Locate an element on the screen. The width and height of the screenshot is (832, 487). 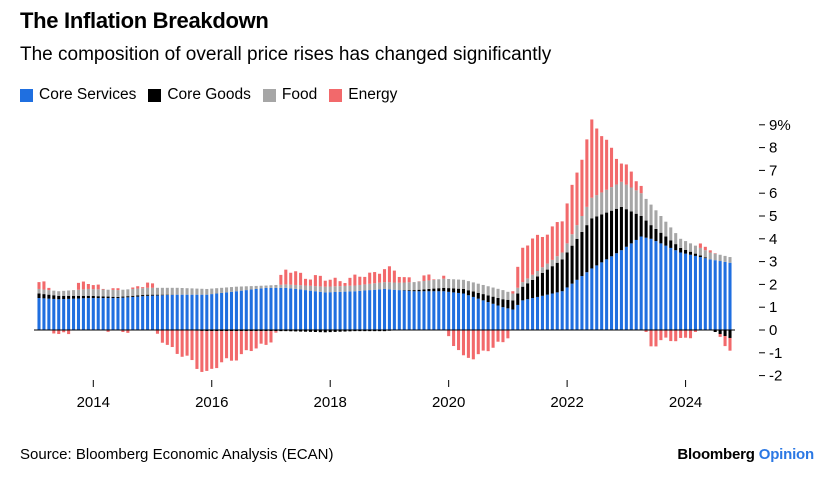
y-tick-label: 4 is located at coordinates (773, 239).